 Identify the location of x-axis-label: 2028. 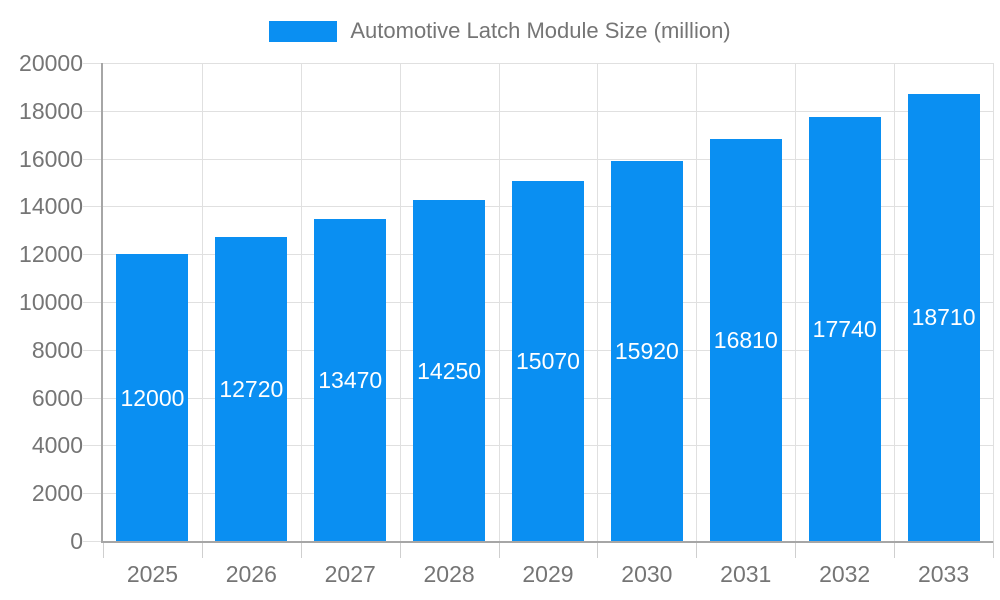
(449, 574).